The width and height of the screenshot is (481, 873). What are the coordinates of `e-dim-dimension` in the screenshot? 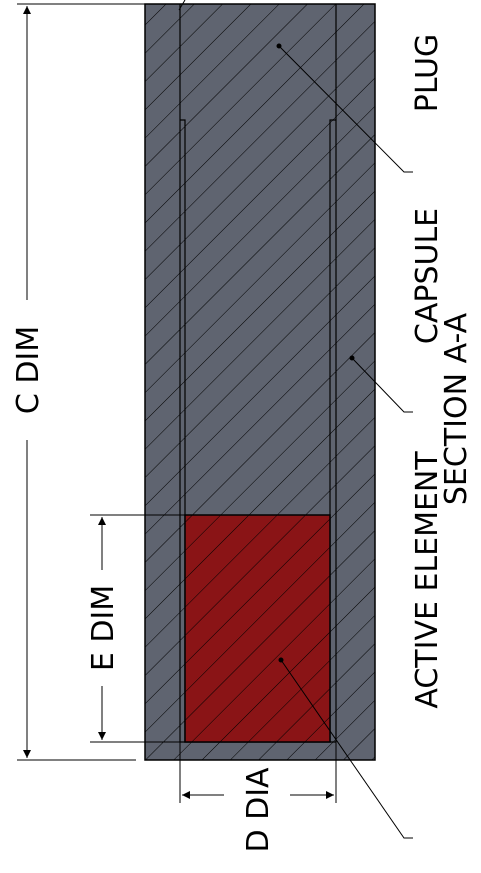 It's located at (137, 628).